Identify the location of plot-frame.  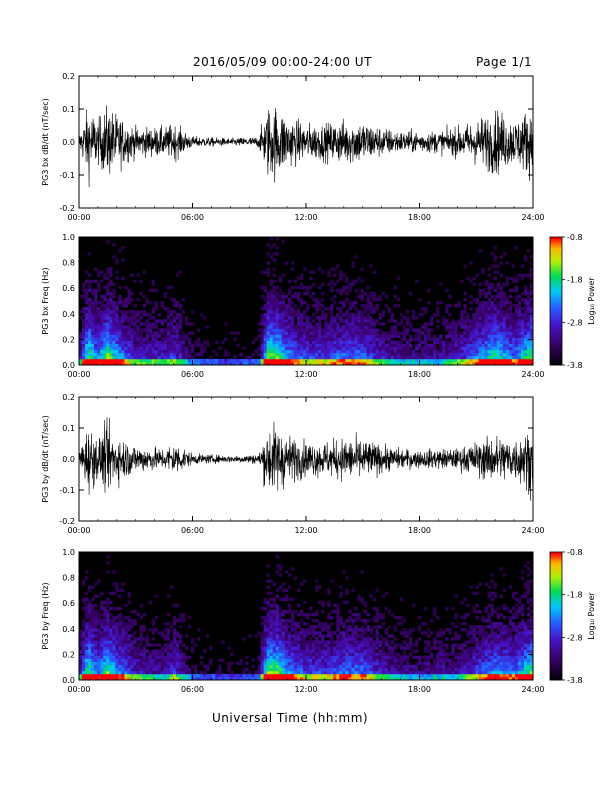
(306, 142).